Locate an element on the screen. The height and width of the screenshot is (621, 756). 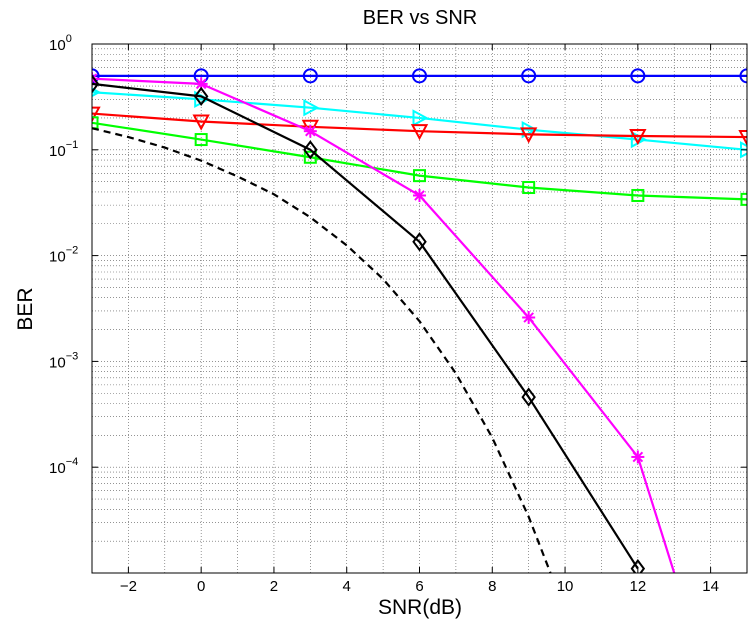
y-tick-label: 10⁻² is located at coordinates (63, 255).